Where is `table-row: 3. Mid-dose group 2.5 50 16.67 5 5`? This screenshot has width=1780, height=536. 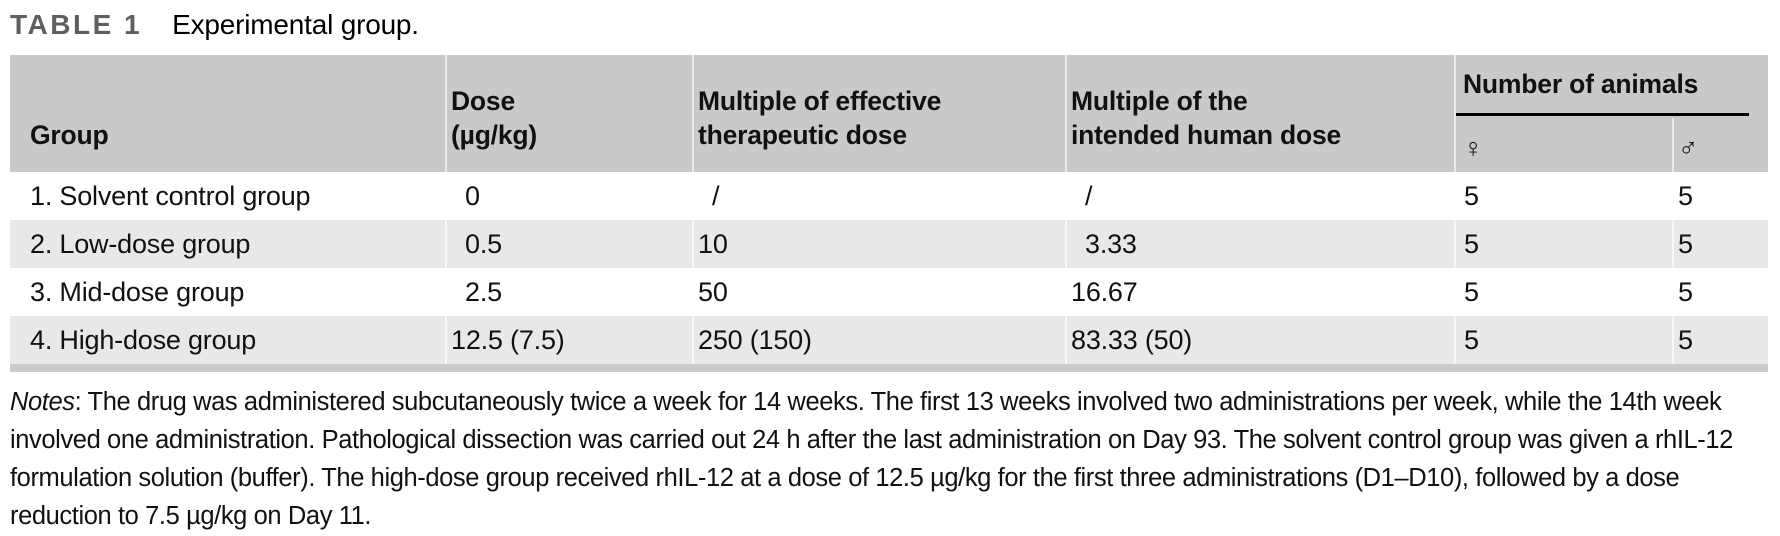
table-row: 3. Mid-dose group 2.5 50 16.67 5 5 is located at coordinates (889, 292).